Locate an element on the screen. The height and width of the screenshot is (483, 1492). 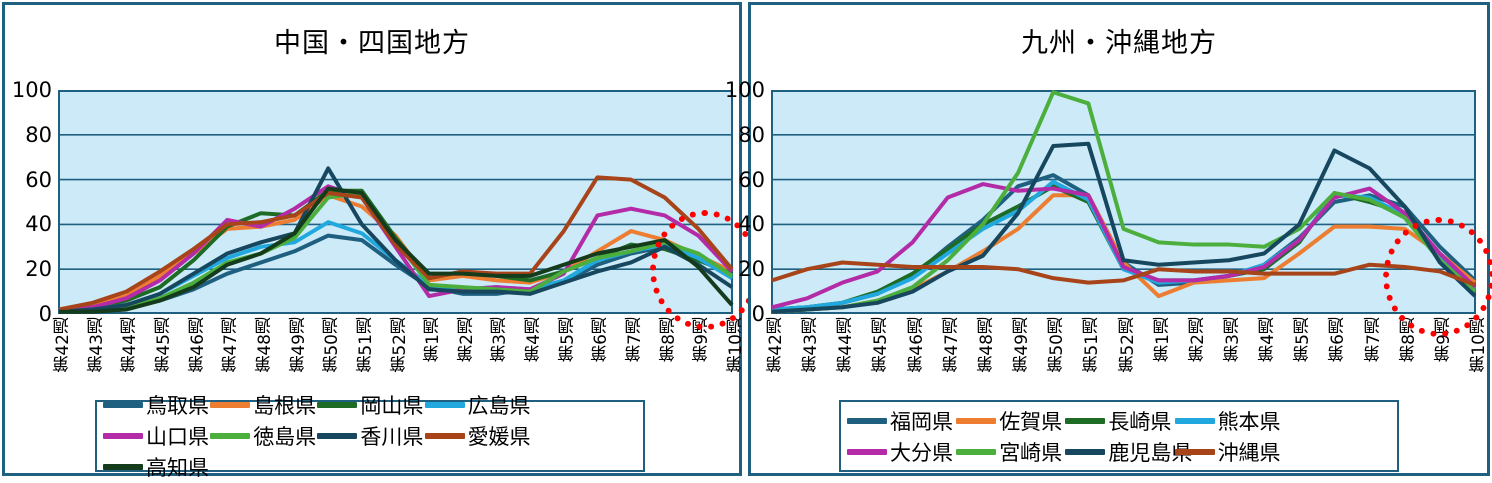
legend-label: 香川県 is located at coordinates (392, 437).